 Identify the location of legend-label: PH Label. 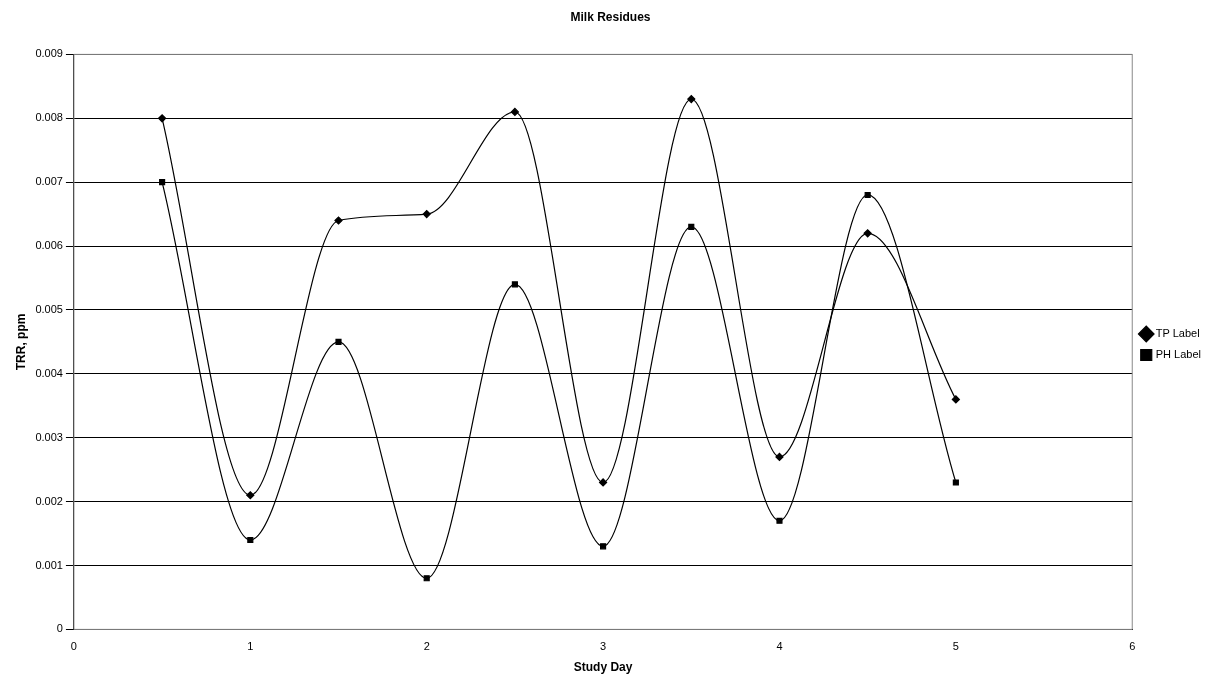
(1178, 354).